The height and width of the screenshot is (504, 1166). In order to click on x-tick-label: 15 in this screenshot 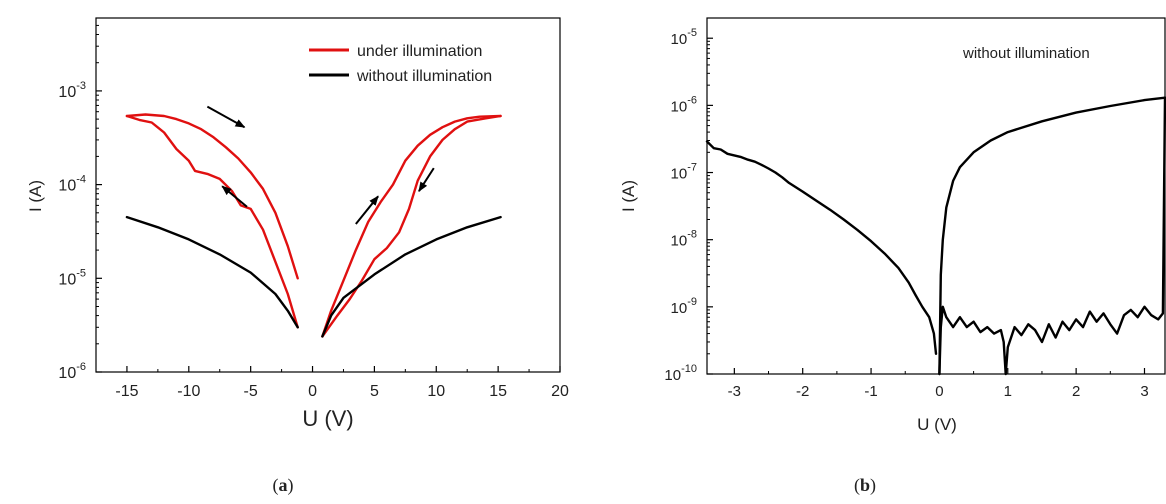, I will do `click(498, 391)`.